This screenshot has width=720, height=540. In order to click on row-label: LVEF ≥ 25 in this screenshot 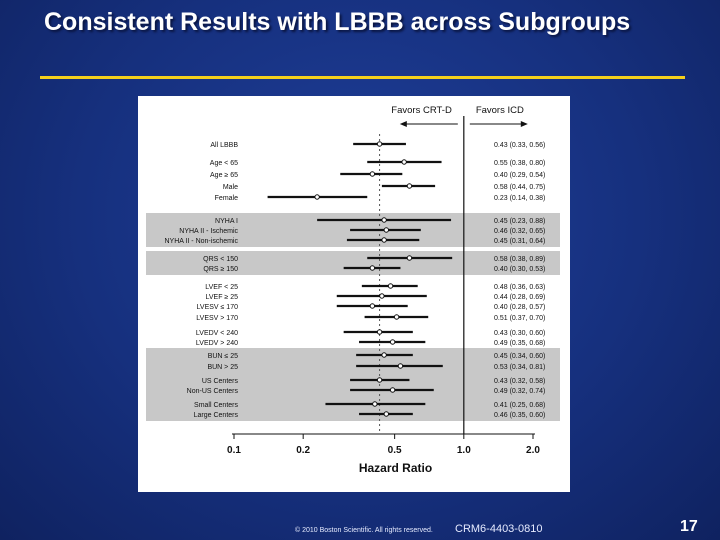, I will do `click(221, 297)`.